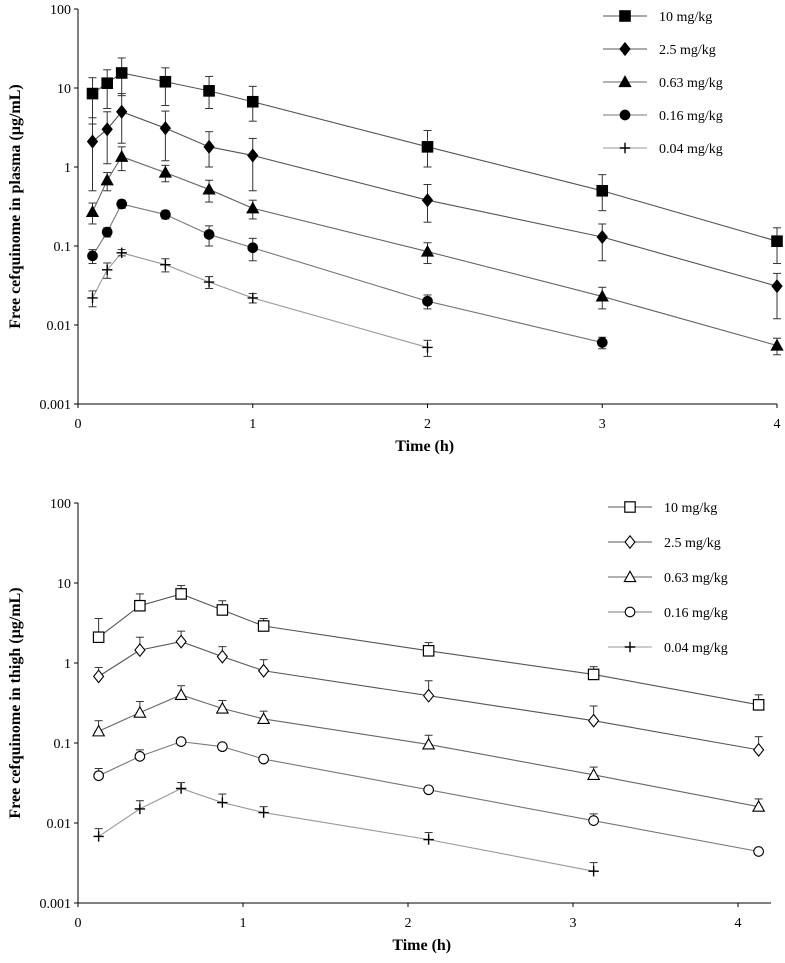 The width and height of the screenshot is (785, 963). What do you see at coordinates (668, 578) in the screenshot?
I see `legend-entry: 0.63 mg/kg` at bounding box center [668, 578].